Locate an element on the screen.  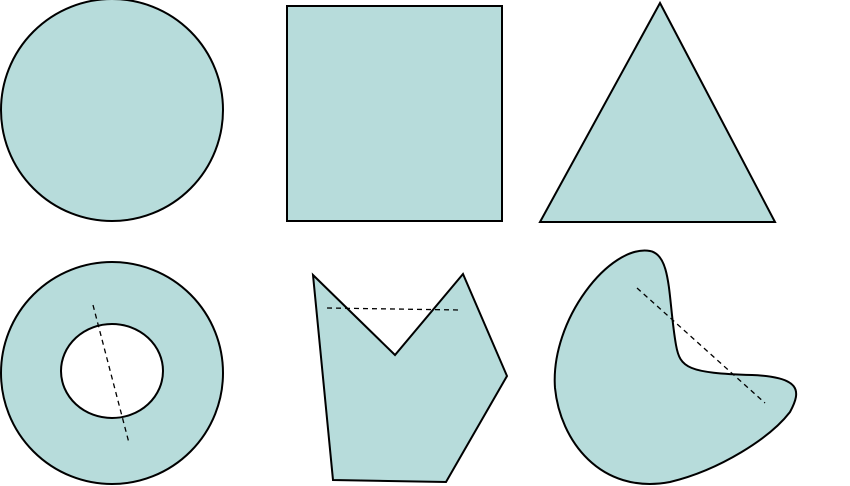
annulus-shape is located at coordinates (112, 373).